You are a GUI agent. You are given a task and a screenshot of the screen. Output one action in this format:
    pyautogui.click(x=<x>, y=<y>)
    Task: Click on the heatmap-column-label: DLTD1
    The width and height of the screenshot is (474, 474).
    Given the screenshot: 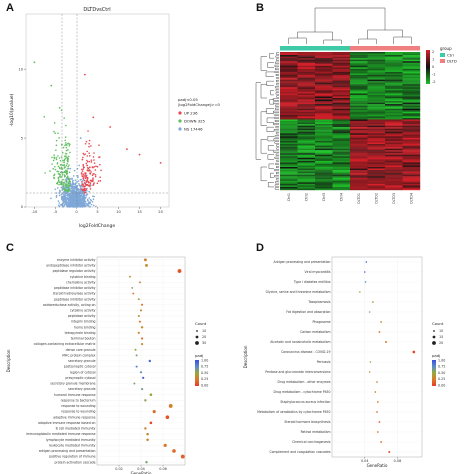 What is the action you would take?
    pyautogui.click(x=359, y=198)
    